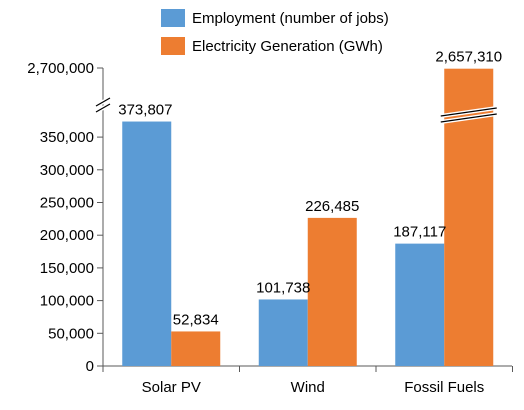 The height and width of the screenshot is (410, 524). Describe the element at coordinates (67, 268) in the screenshot. I see `y-tick-label: 150,000` at that location.